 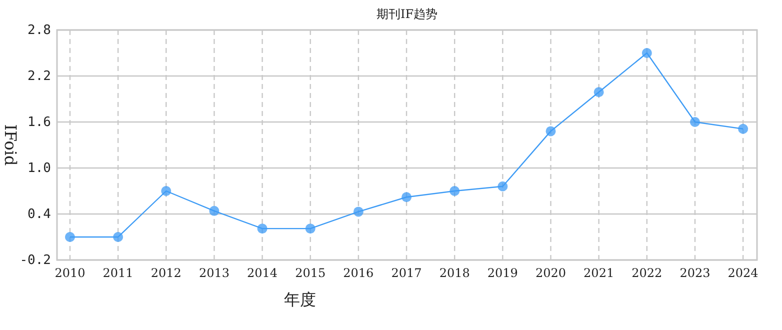 What do you see at coordinates (70, 273) in the screenshot?
I see `x-tick-label: 2010` at bounding box center [70, 273].